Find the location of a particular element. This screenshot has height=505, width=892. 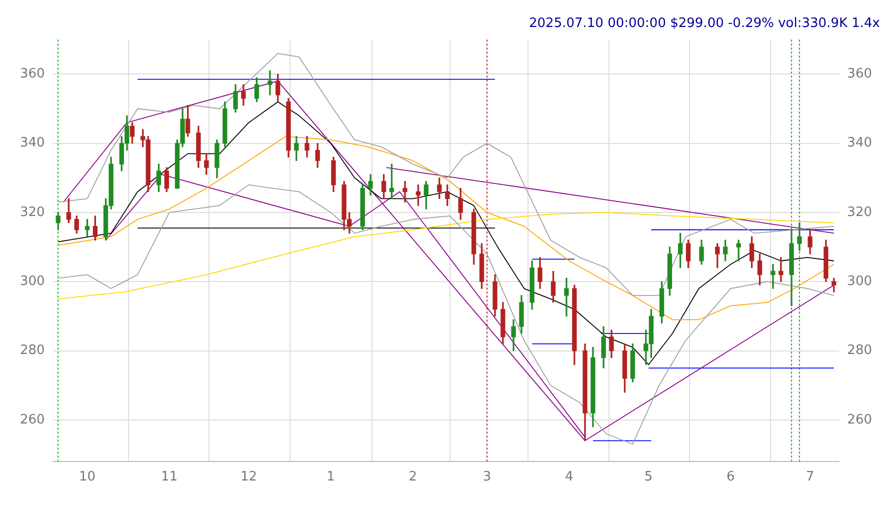

y-tick-label: 260 is located at coordinates (32, 420).